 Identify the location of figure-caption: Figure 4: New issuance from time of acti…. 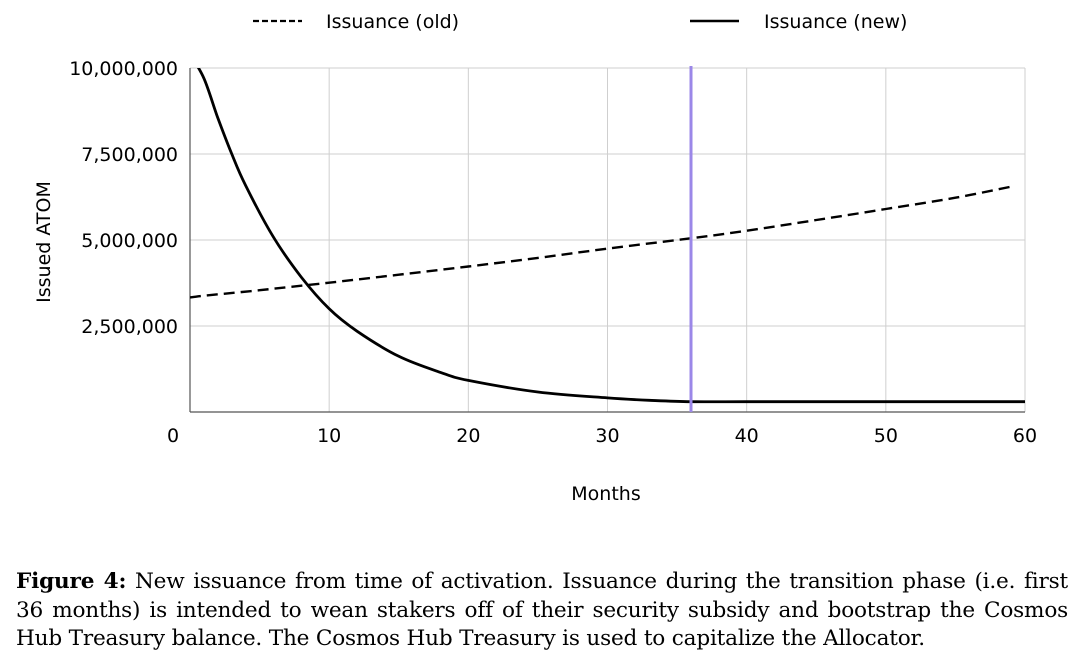
(542, 611).